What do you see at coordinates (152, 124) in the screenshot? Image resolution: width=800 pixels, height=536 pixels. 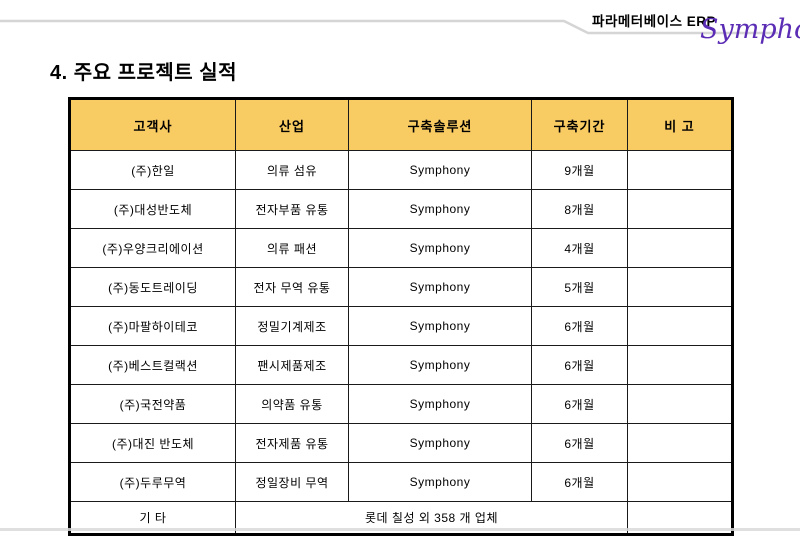 I see `col-header-customer: 고객사` at bounding box center [152, 124].